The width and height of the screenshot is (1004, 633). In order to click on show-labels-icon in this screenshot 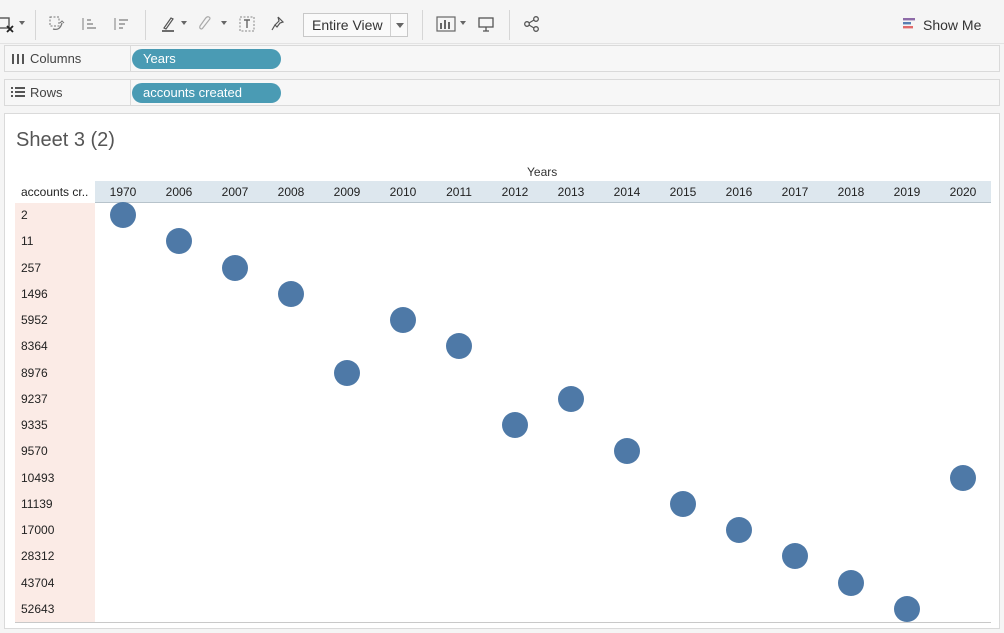, I will do `click(247, 24)`.